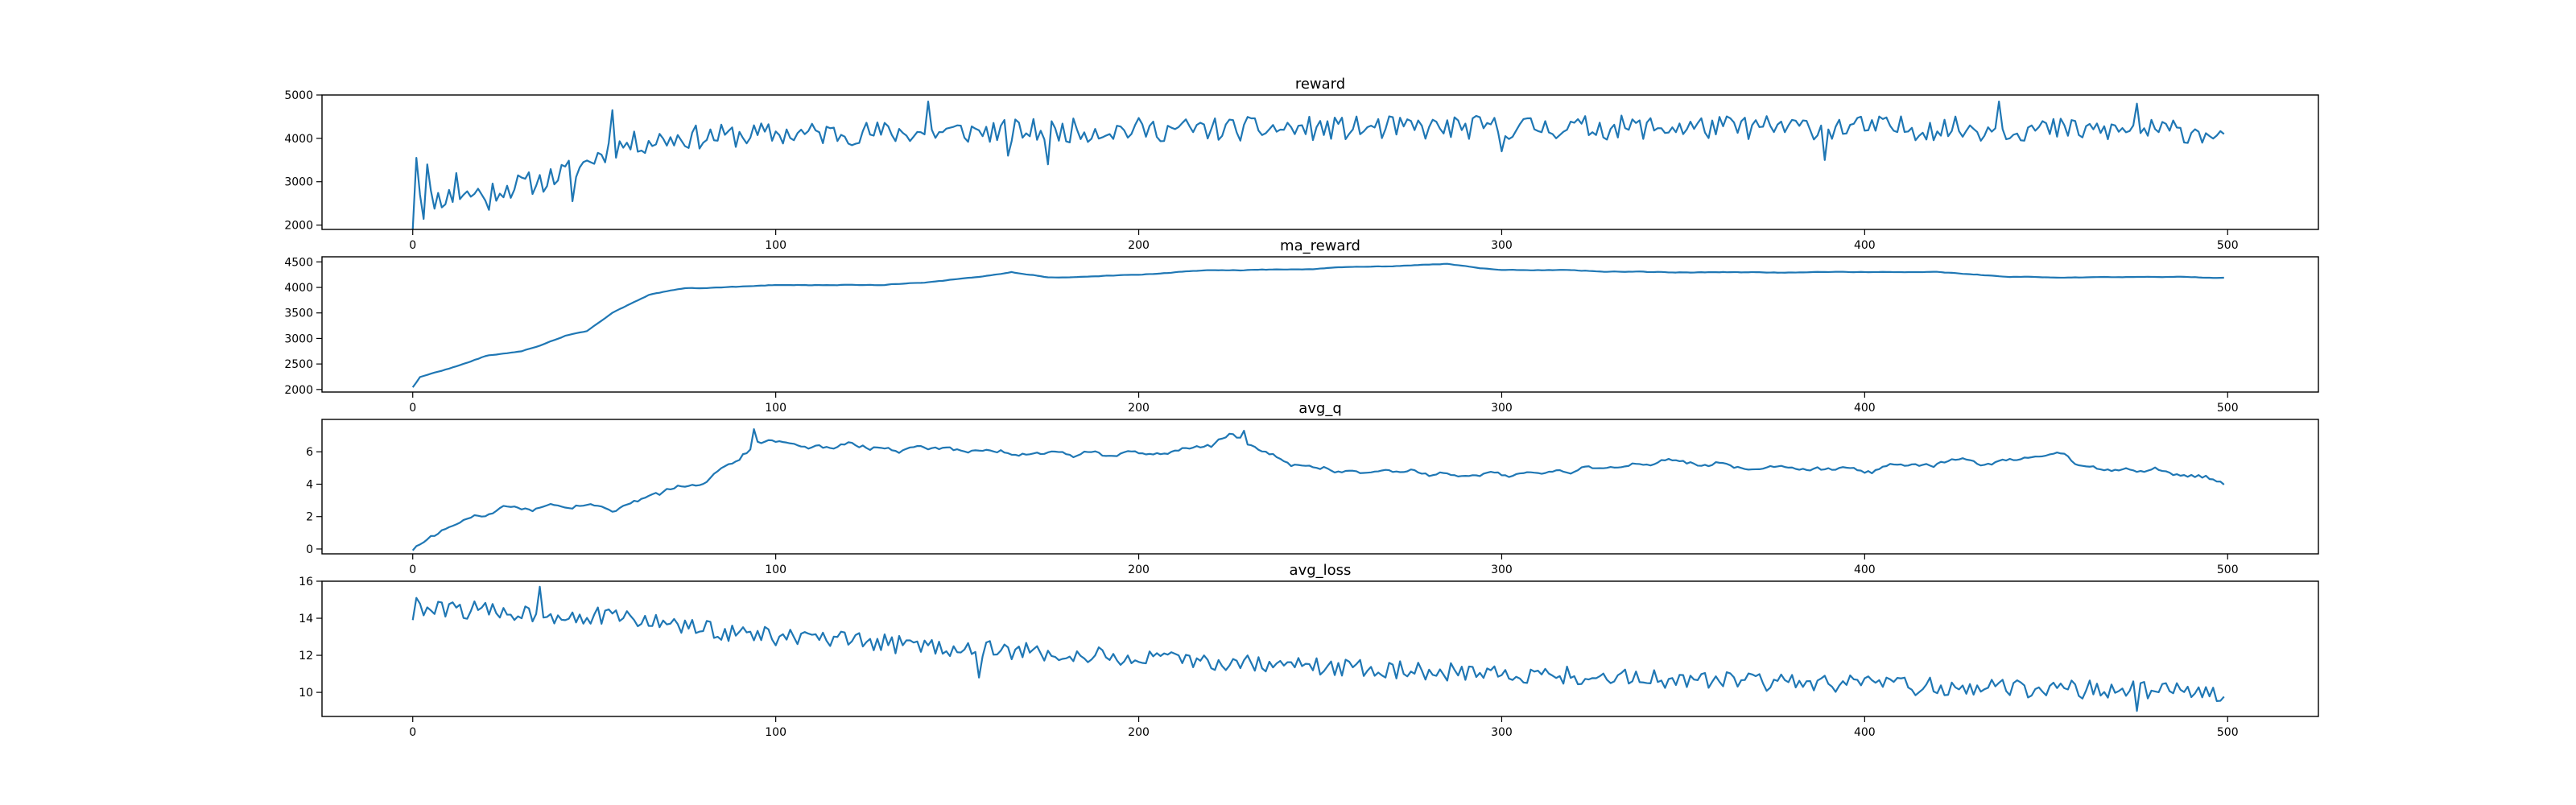 The height and width of the screenshot is (805, 2576). I want to click on panel-title: ma_reward, so click(1320, 245).